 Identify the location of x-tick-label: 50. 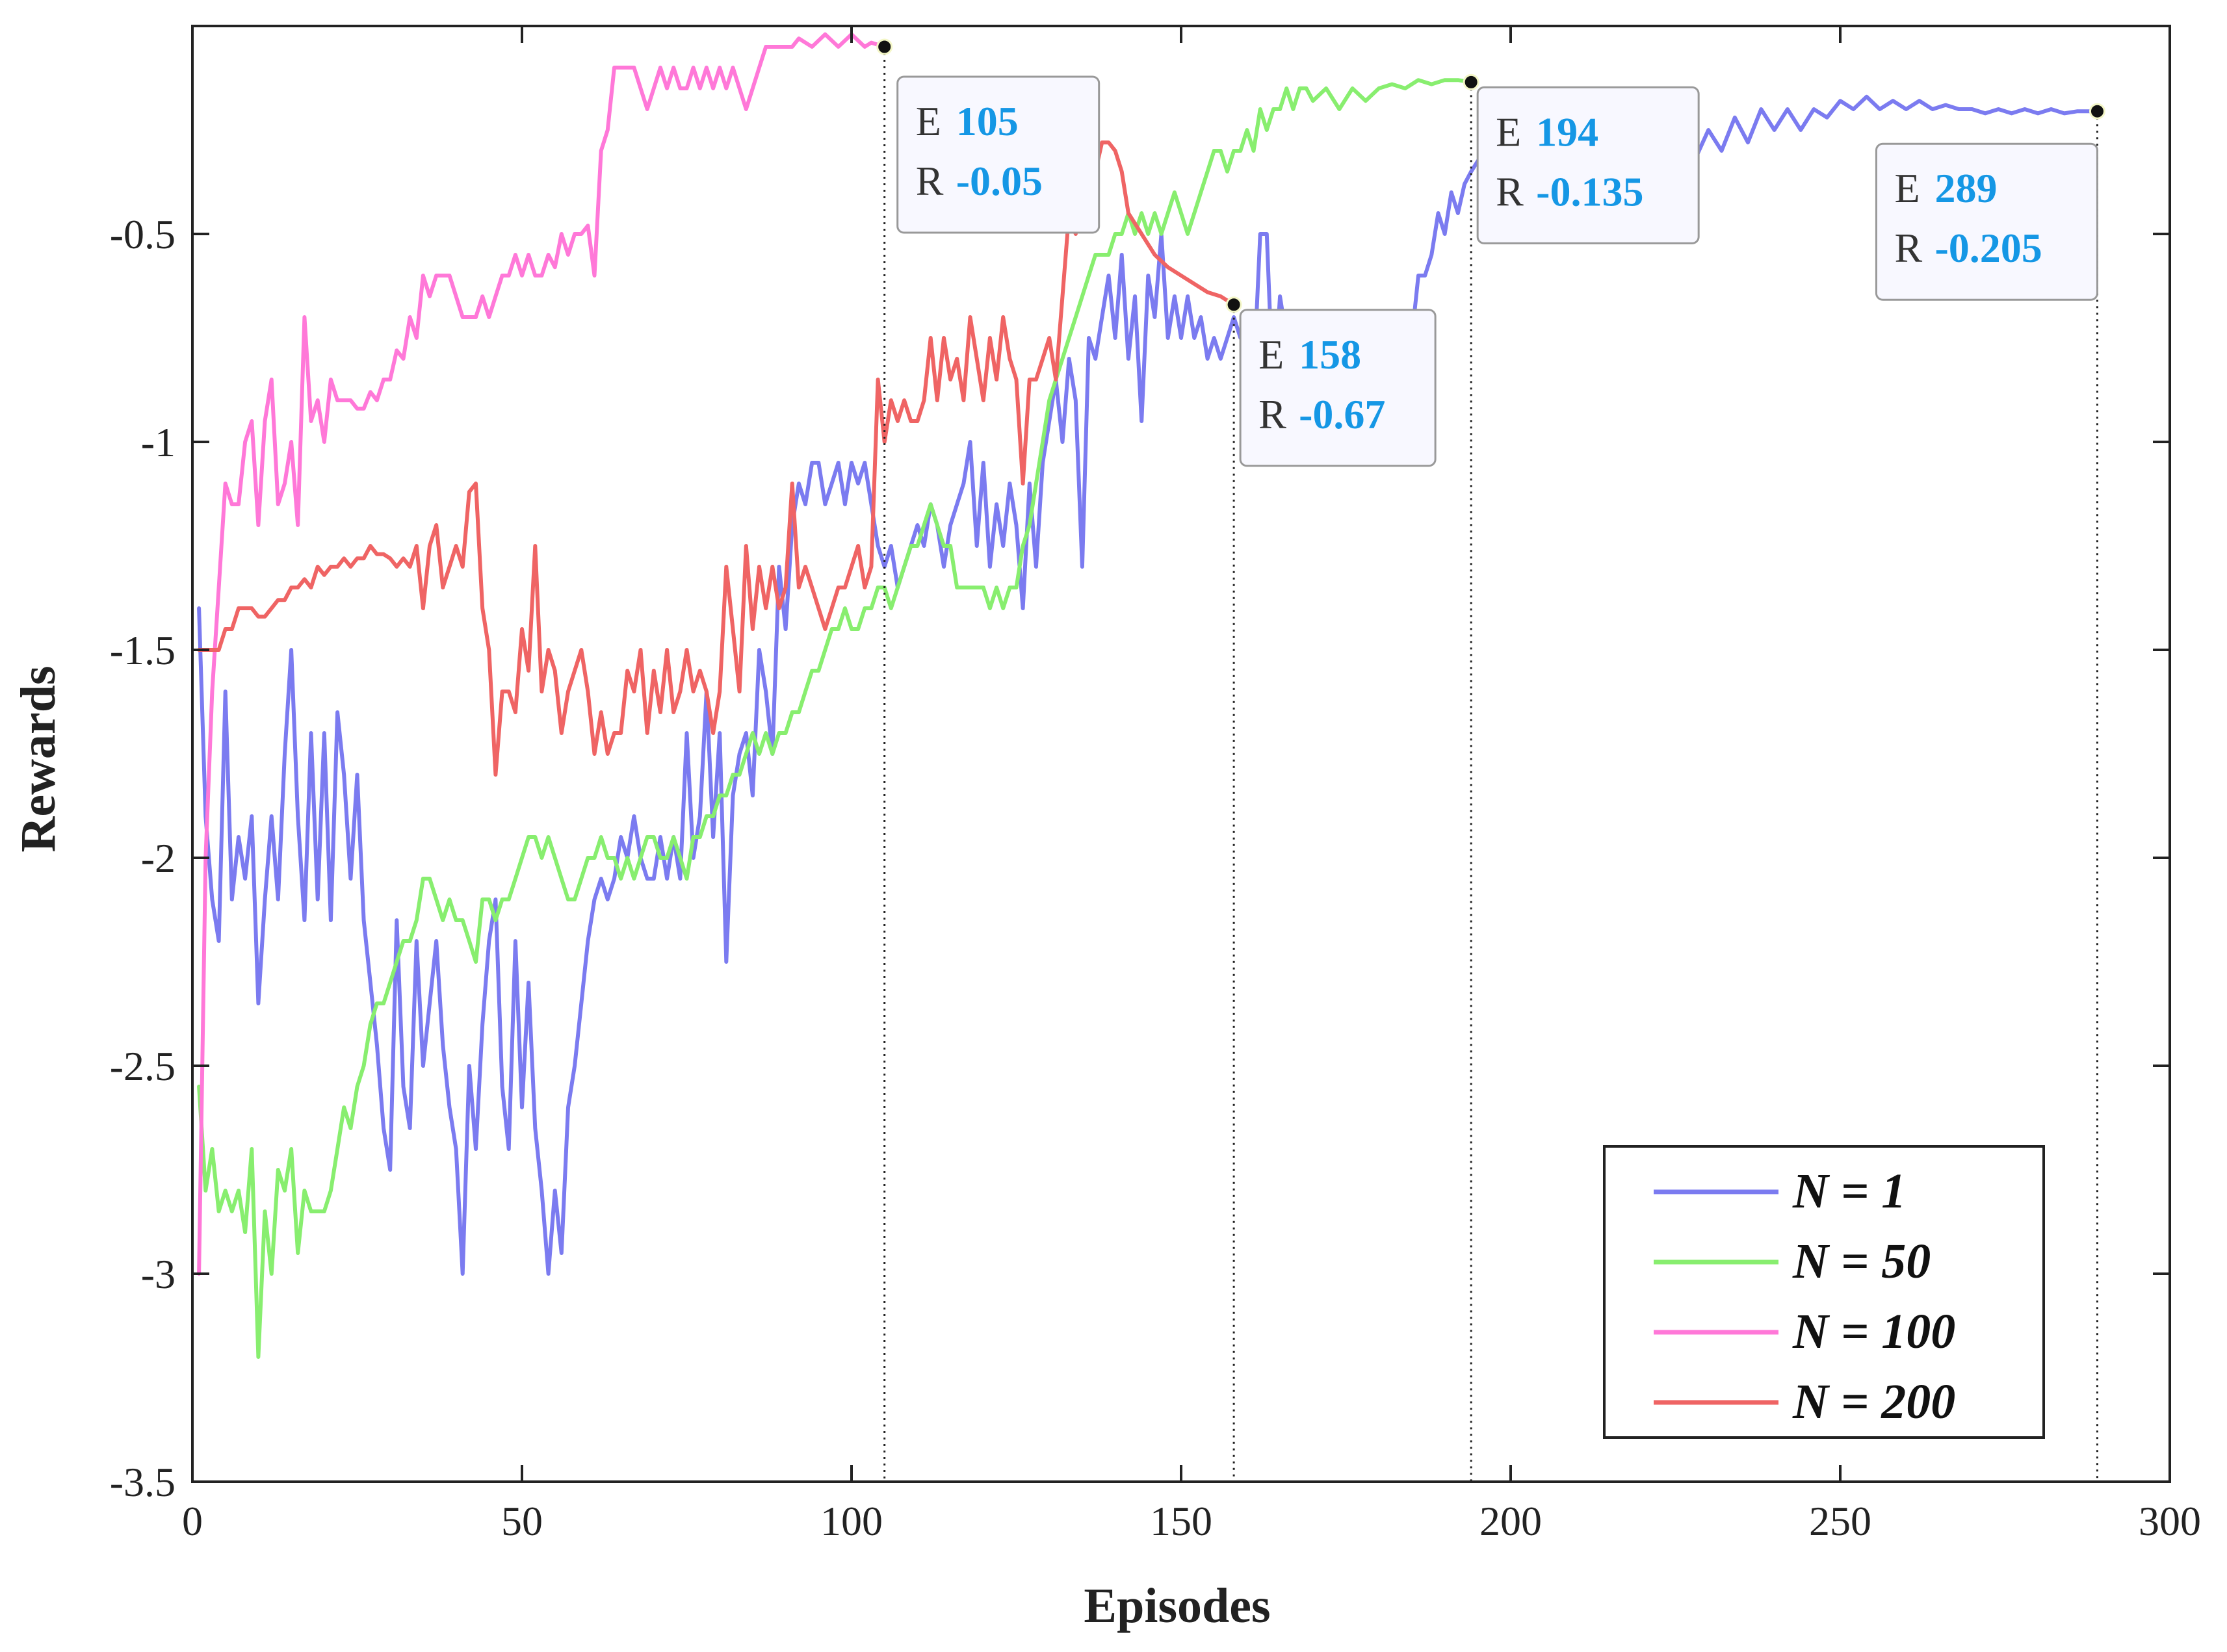
(522, 1521).